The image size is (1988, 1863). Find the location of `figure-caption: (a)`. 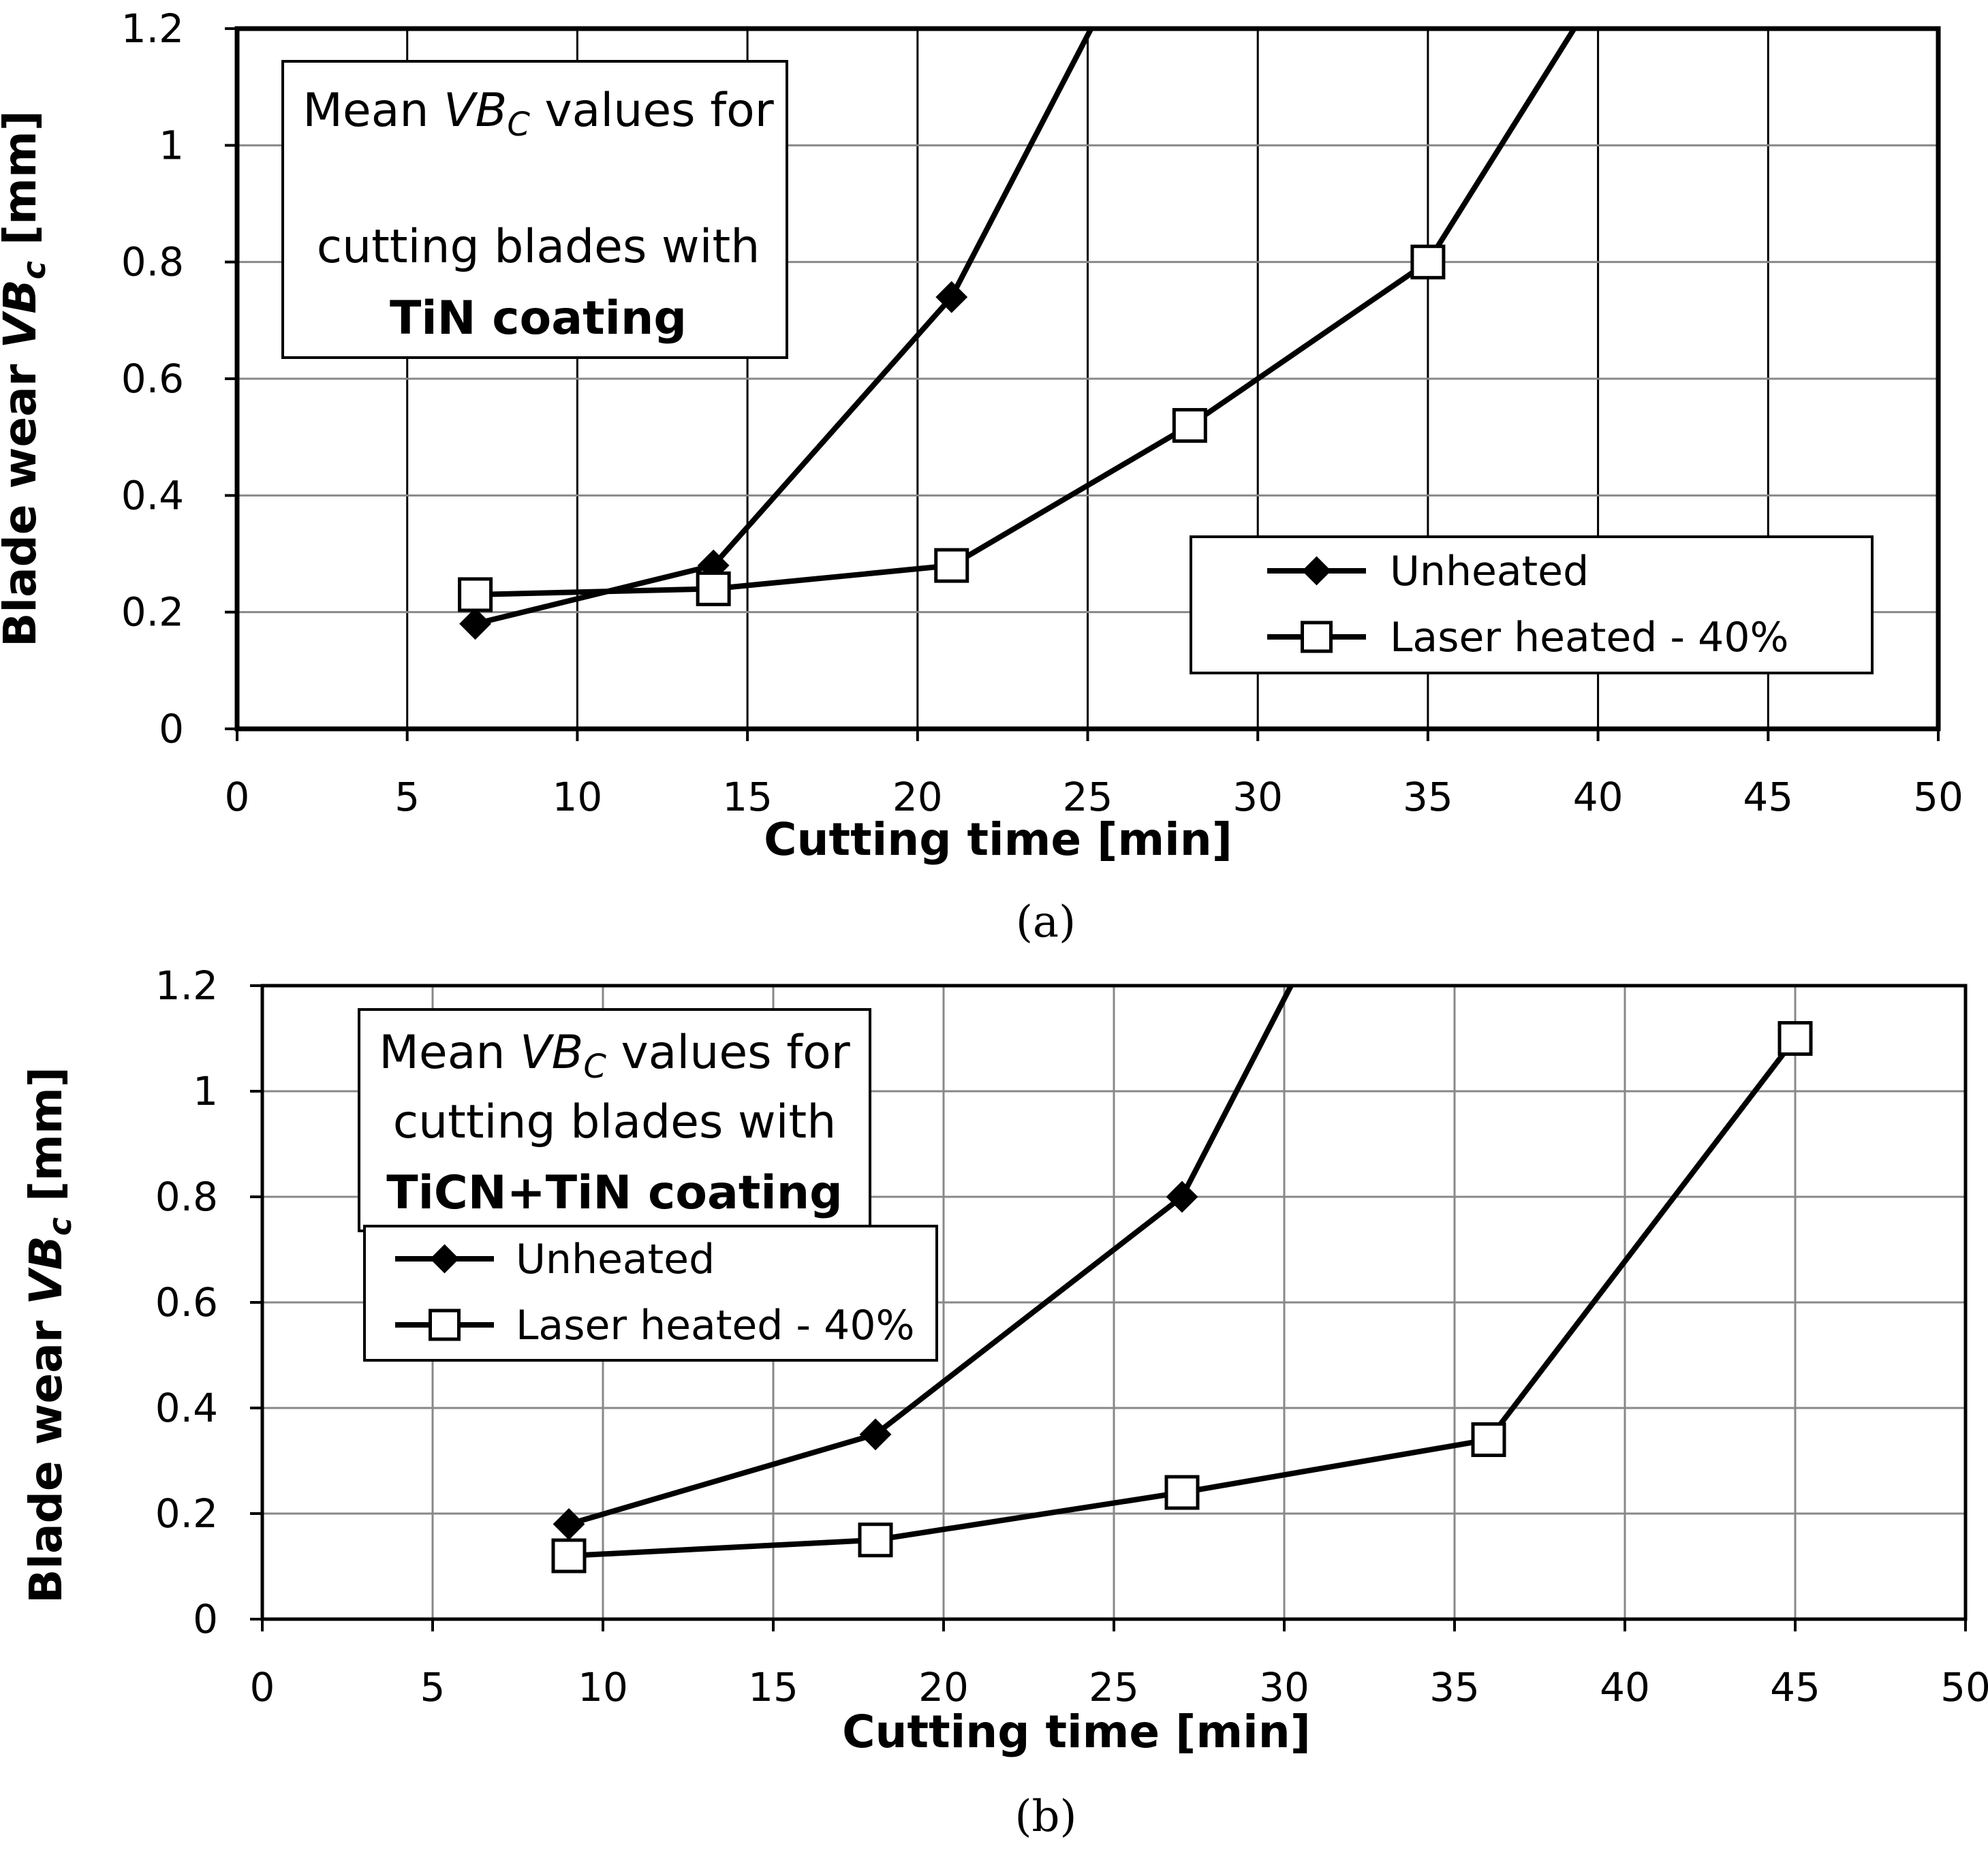

figure-caption: (a) is located at coordinates (1046, 923).